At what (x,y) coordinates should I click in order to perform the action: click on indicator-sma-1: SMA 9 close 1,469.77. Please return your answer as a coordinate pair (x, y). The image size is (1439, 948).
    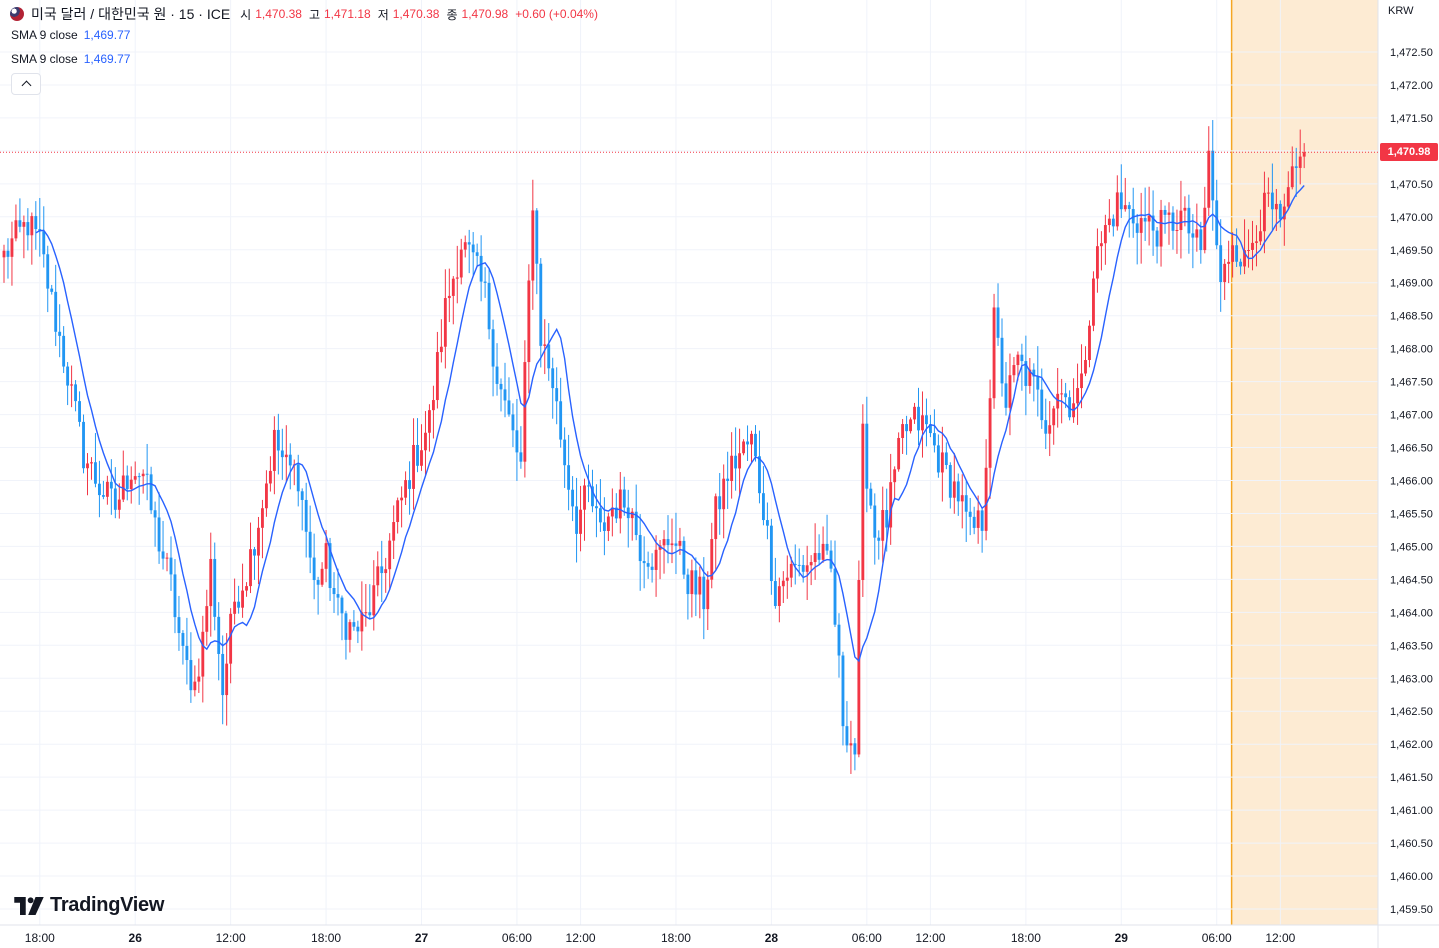
    Looking at the image, I should click on (70, 35).